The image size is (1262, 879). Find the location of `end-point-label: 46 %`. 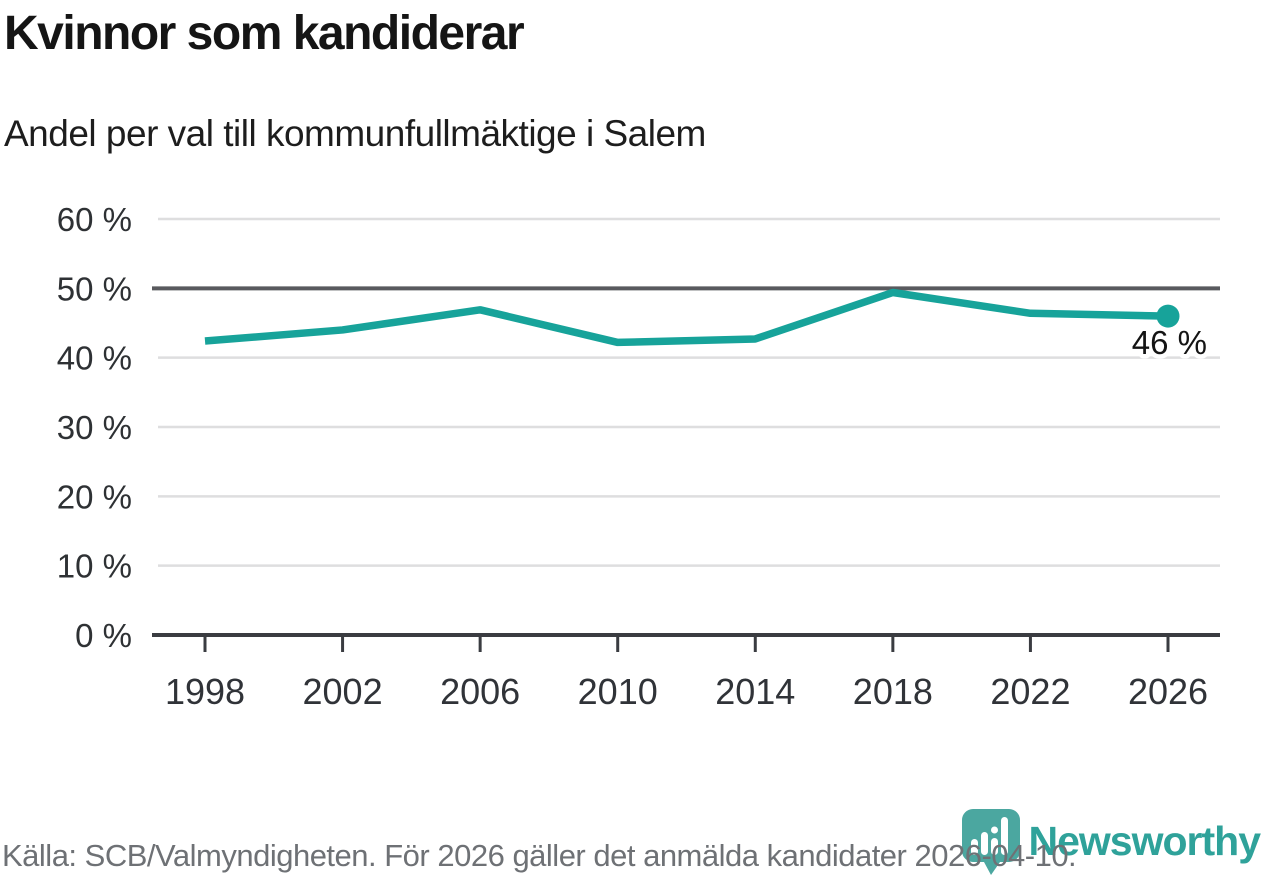

end-point-label: 46 % is located at coordinates (1169, 342).